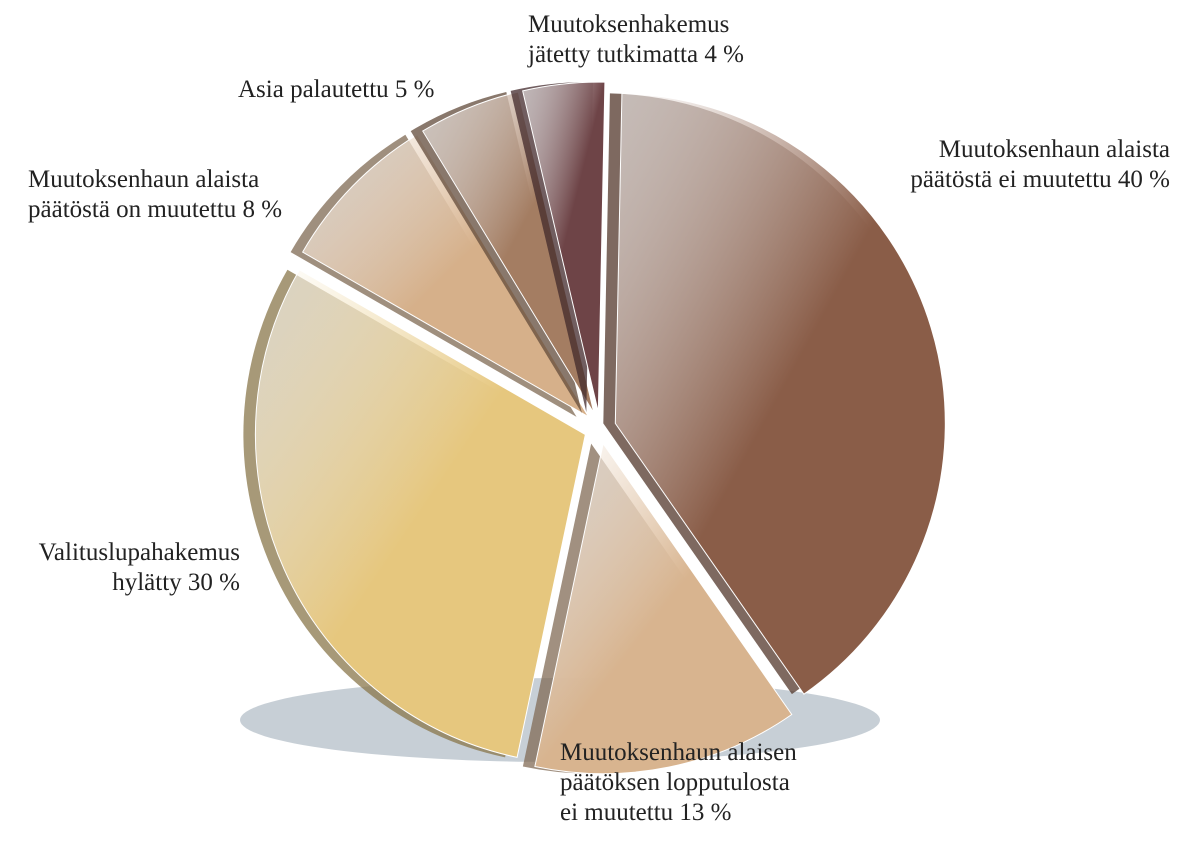 This screenshot has width=1179, height=850. Describe the element at coordinates (724, 54) in the screenshot. I see `value-label: 4 %` at that location.